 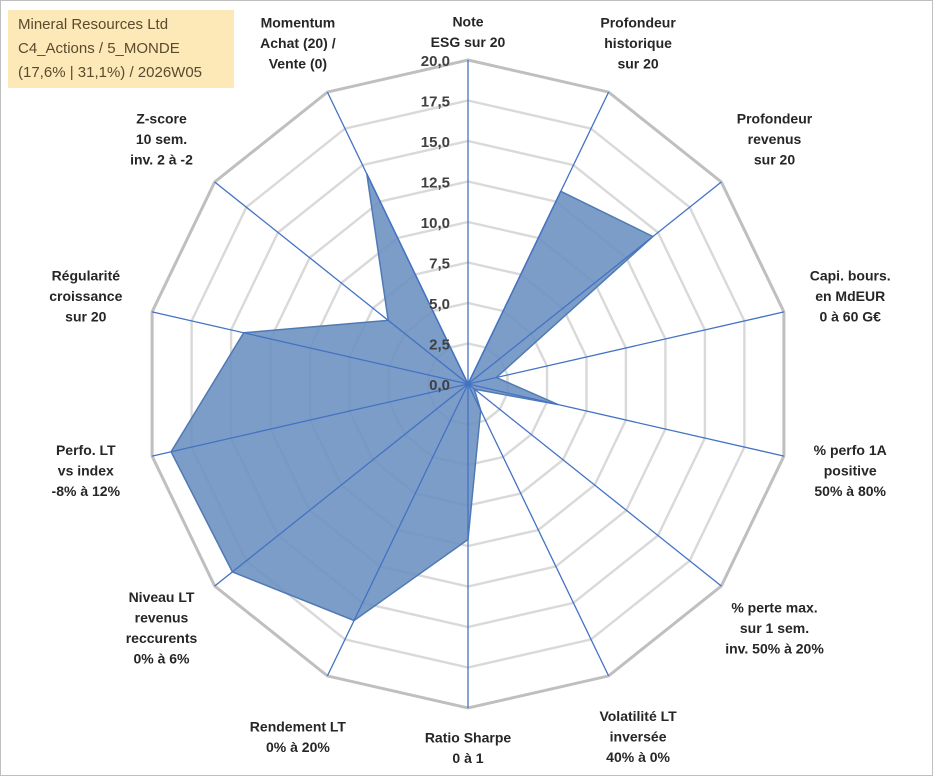 What do you see at coordinates (774, 607) in the screenshot?
I see `axis-label-line: % perte max.` at bounding box center [774, 607].